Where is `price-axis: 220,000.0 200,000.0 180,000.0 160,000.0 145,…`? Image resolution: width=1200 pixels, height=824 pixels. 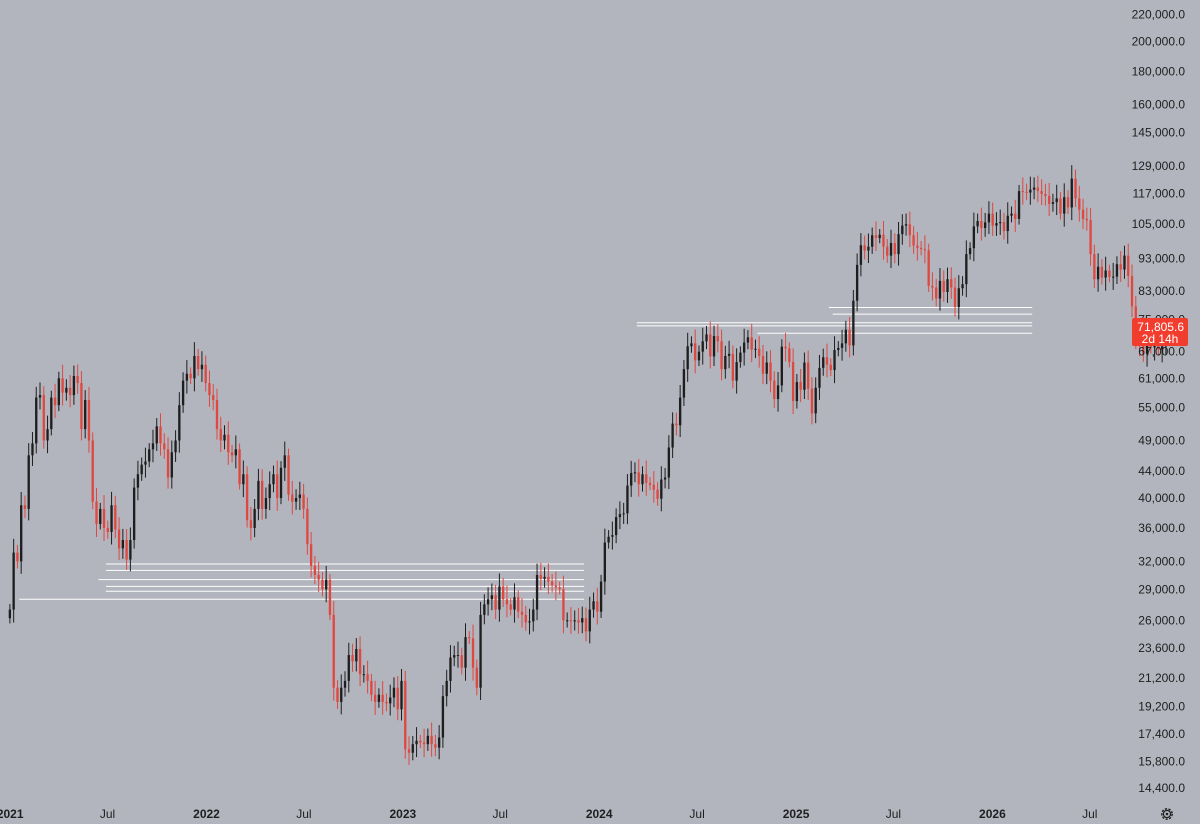 price-axis: 220,000.0 200,000.0 180,000.0 160,000.0 145,… is located at coordinates (1159, 401).